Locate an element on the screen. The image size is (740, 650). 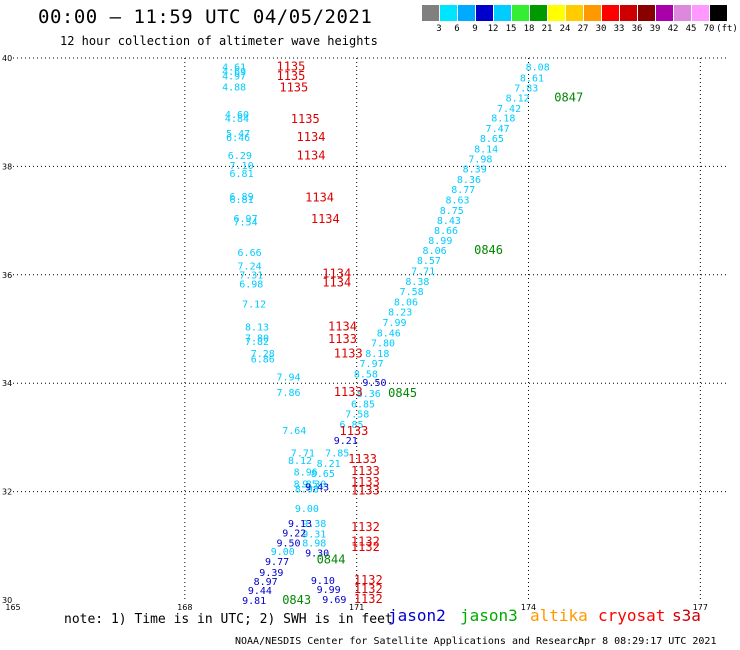
wave-height-label: 4.60 is located at coordinates (237, 115).